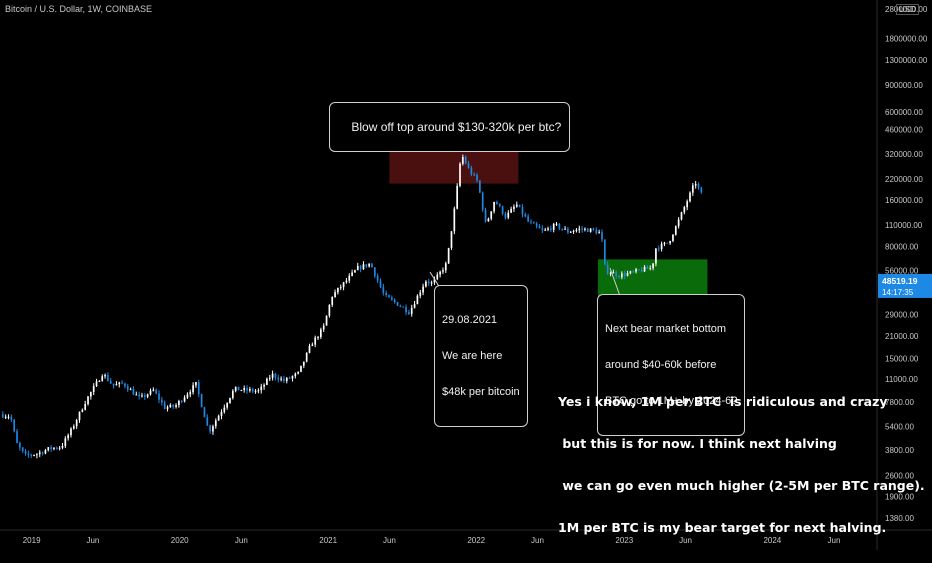  What do you see at coordinates (481, 392) in the screenshot?
I see `here-callout-line: $48k per bitcoin` at bounding box center [481, 392].